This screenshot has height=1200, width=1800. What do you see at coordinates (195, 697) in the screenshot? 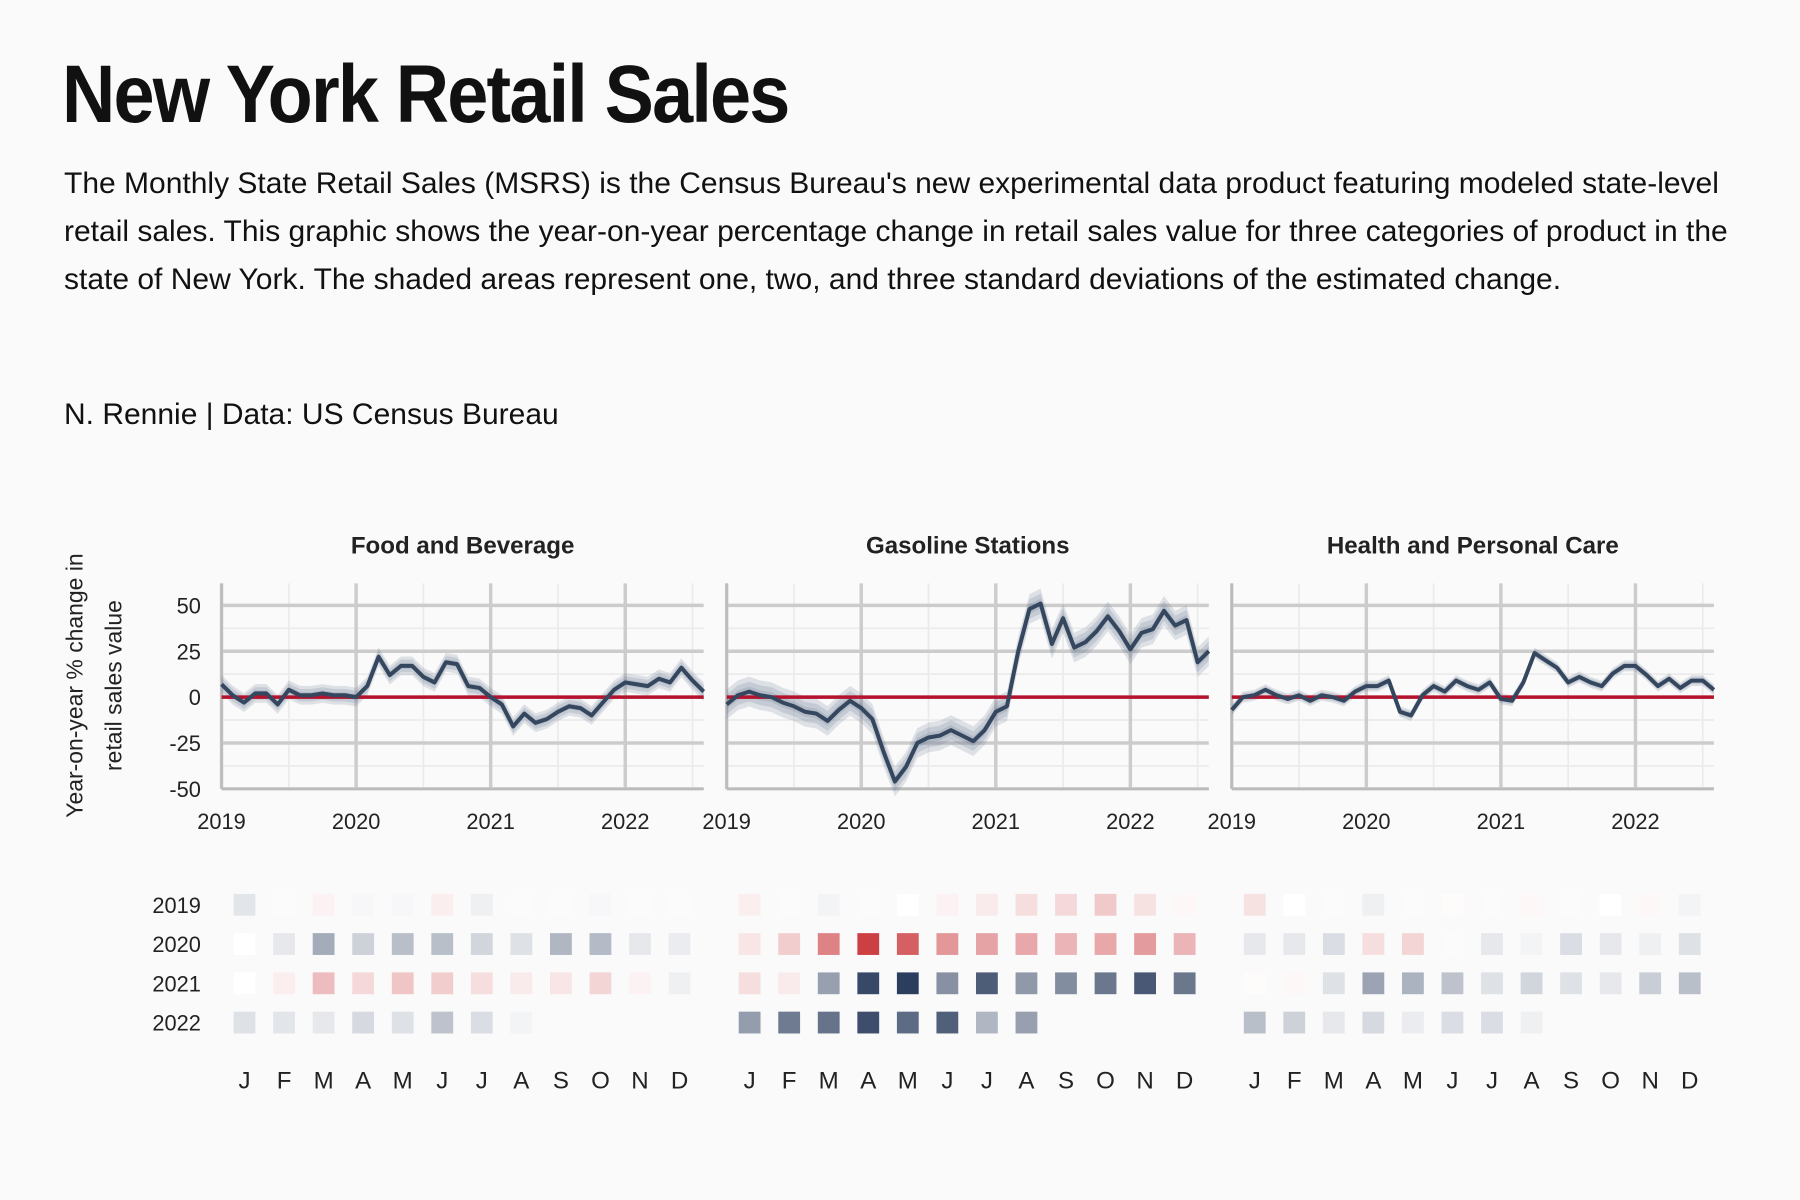
I see `y-tick-label: 0` at bounding box center [195, 697].